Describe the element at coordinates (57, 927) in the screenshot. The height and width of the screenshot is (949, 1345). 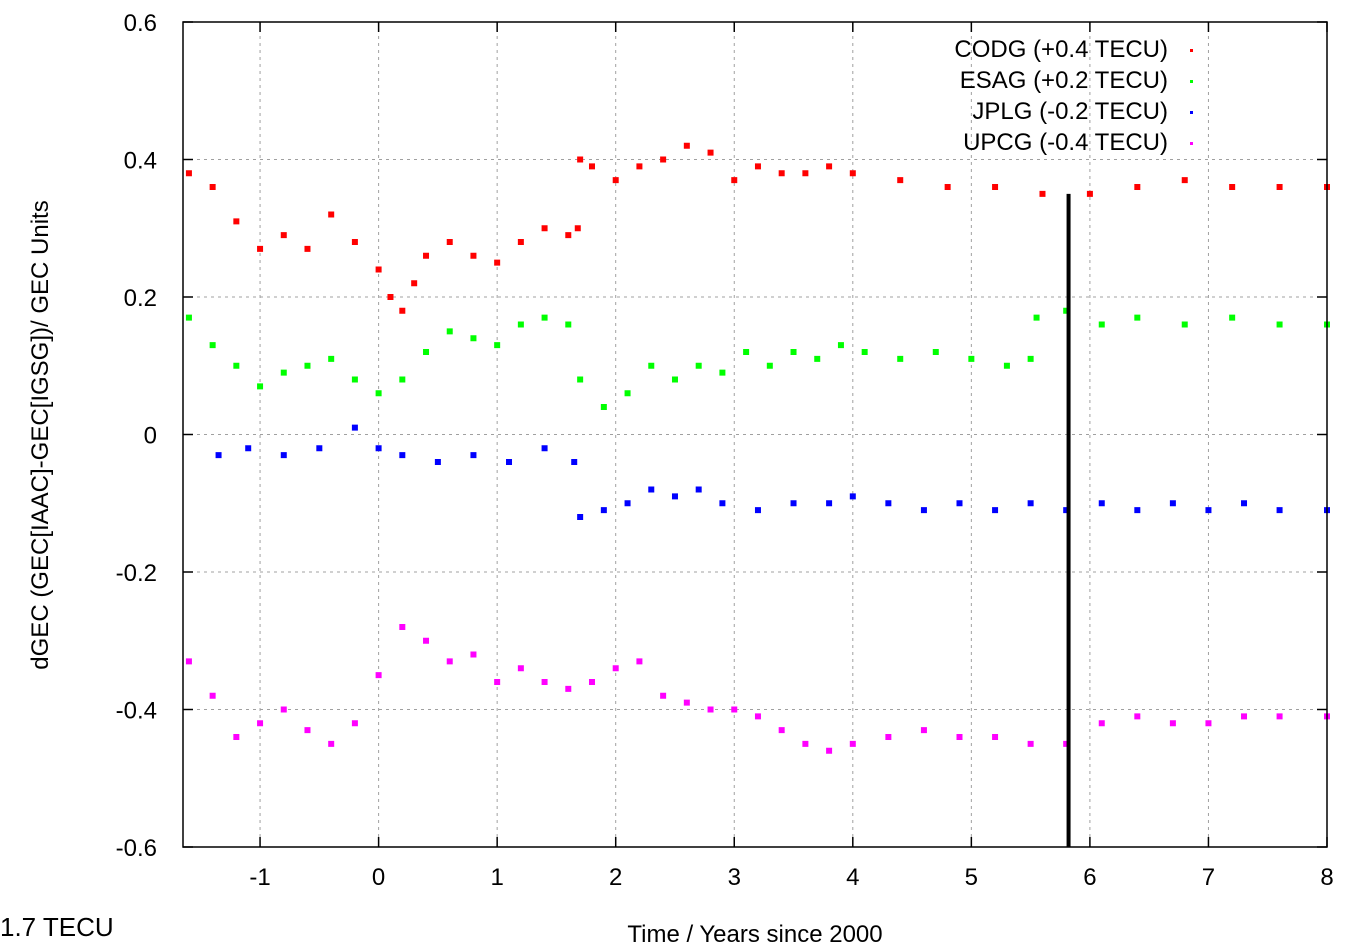
I see `corner-note: 1.7 TECU` at that location.